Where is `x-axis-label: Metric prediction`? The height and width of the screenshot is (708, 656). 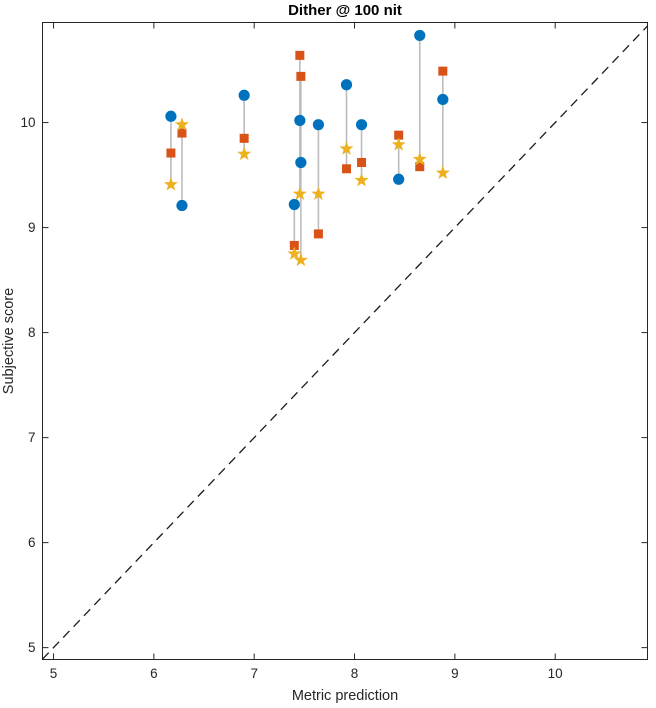
x-axis-label: Metric prediction is located at coordinates (345, 696).